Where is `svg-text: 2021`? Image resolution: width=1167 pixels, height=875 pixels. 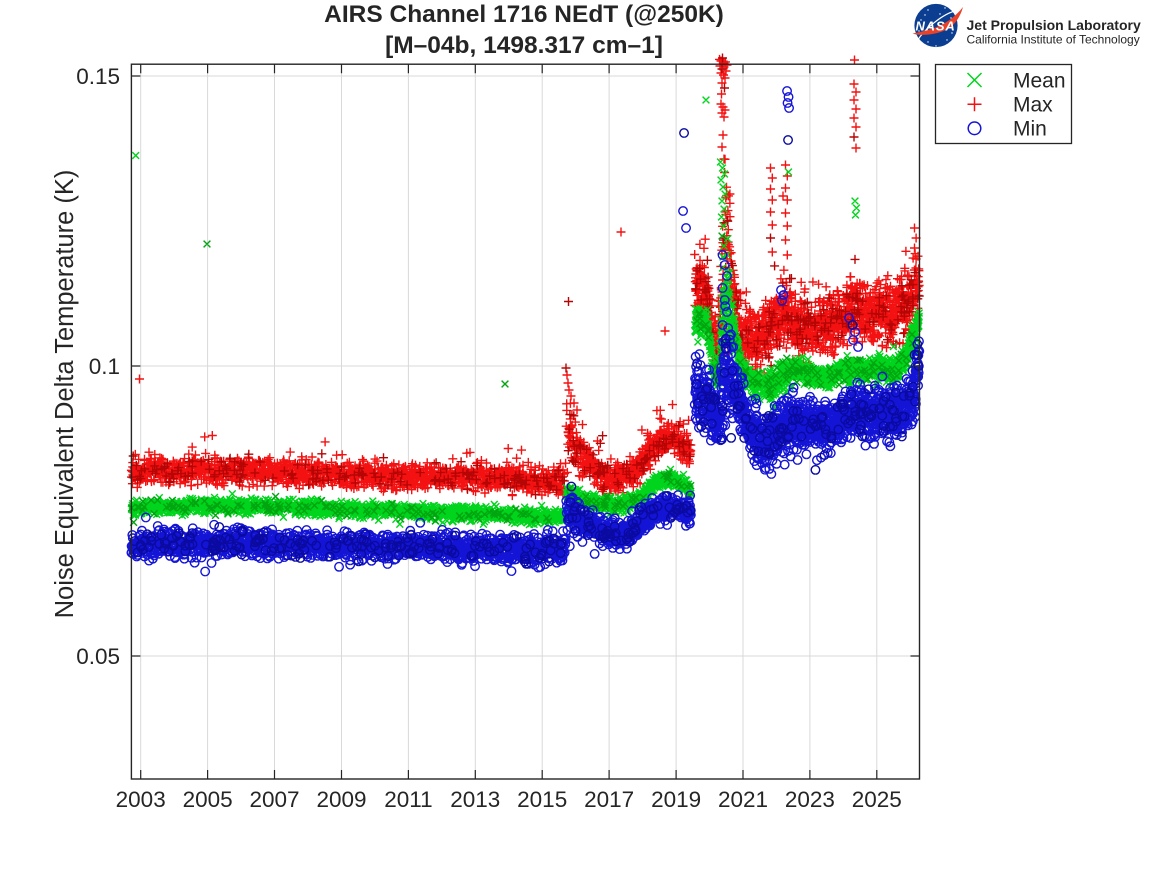
svg-text: 2021 is located at coordinates (743, 799).